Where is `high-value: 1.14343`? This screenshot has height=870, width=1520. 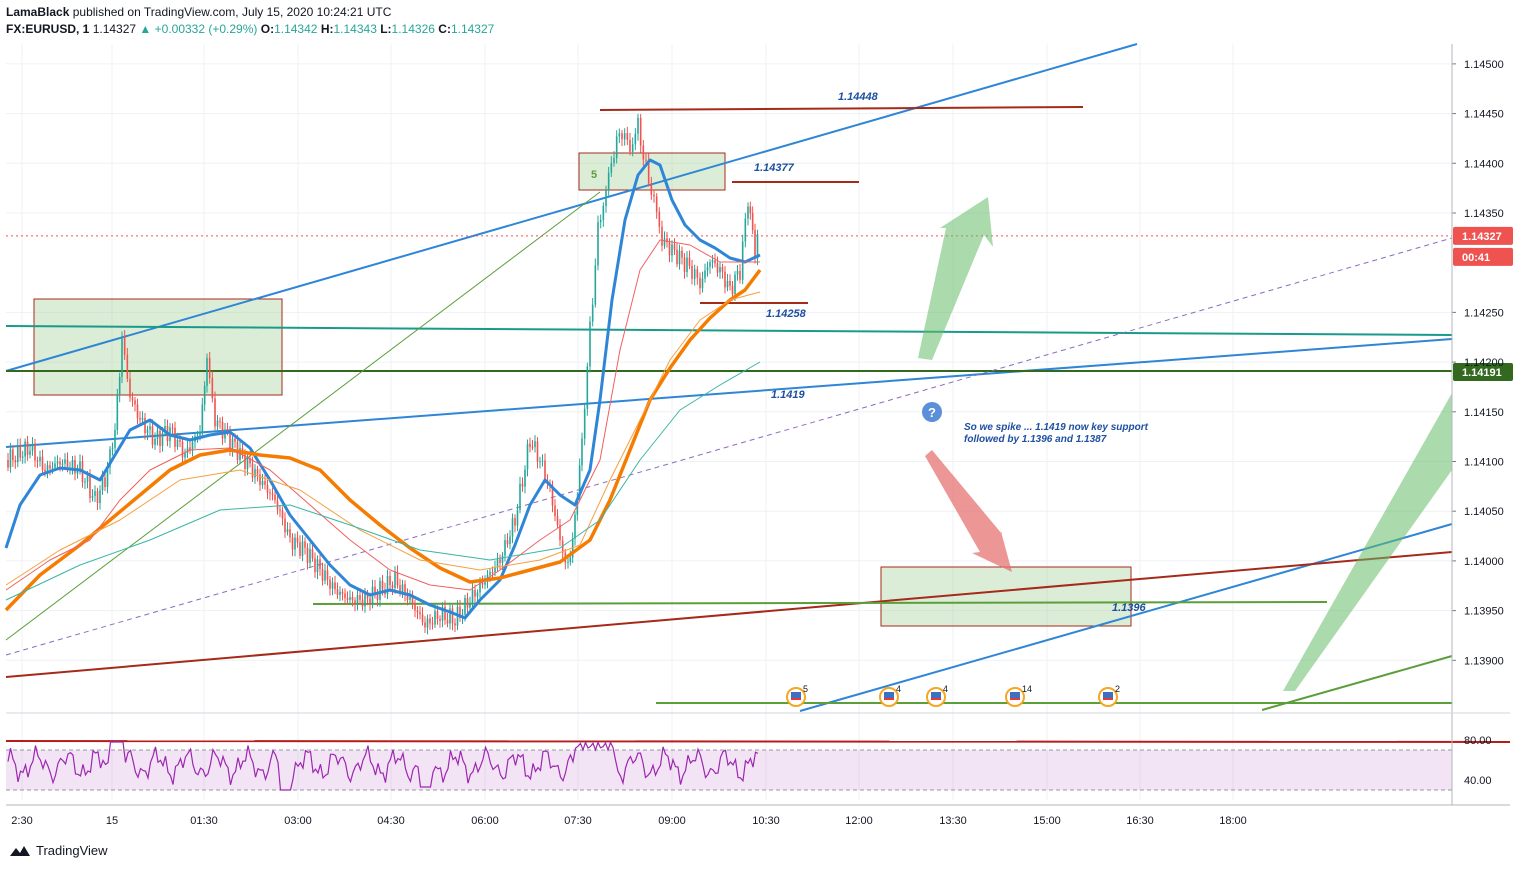
high-value: 1.14343 is located at coordinates (355, 29).